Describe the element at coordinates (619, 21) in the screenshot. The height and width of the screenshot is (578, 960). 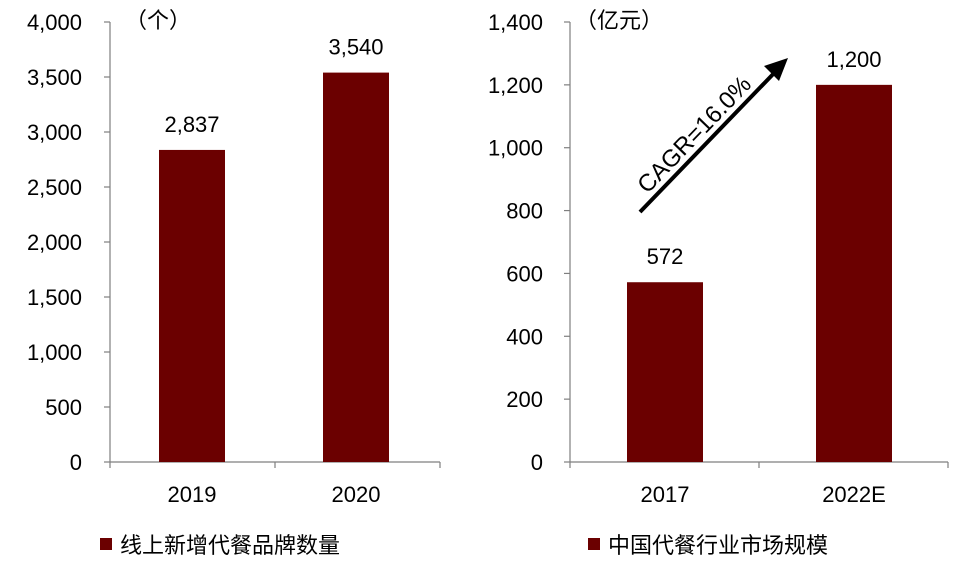
I see `unit-label: （亿元）` at that location.